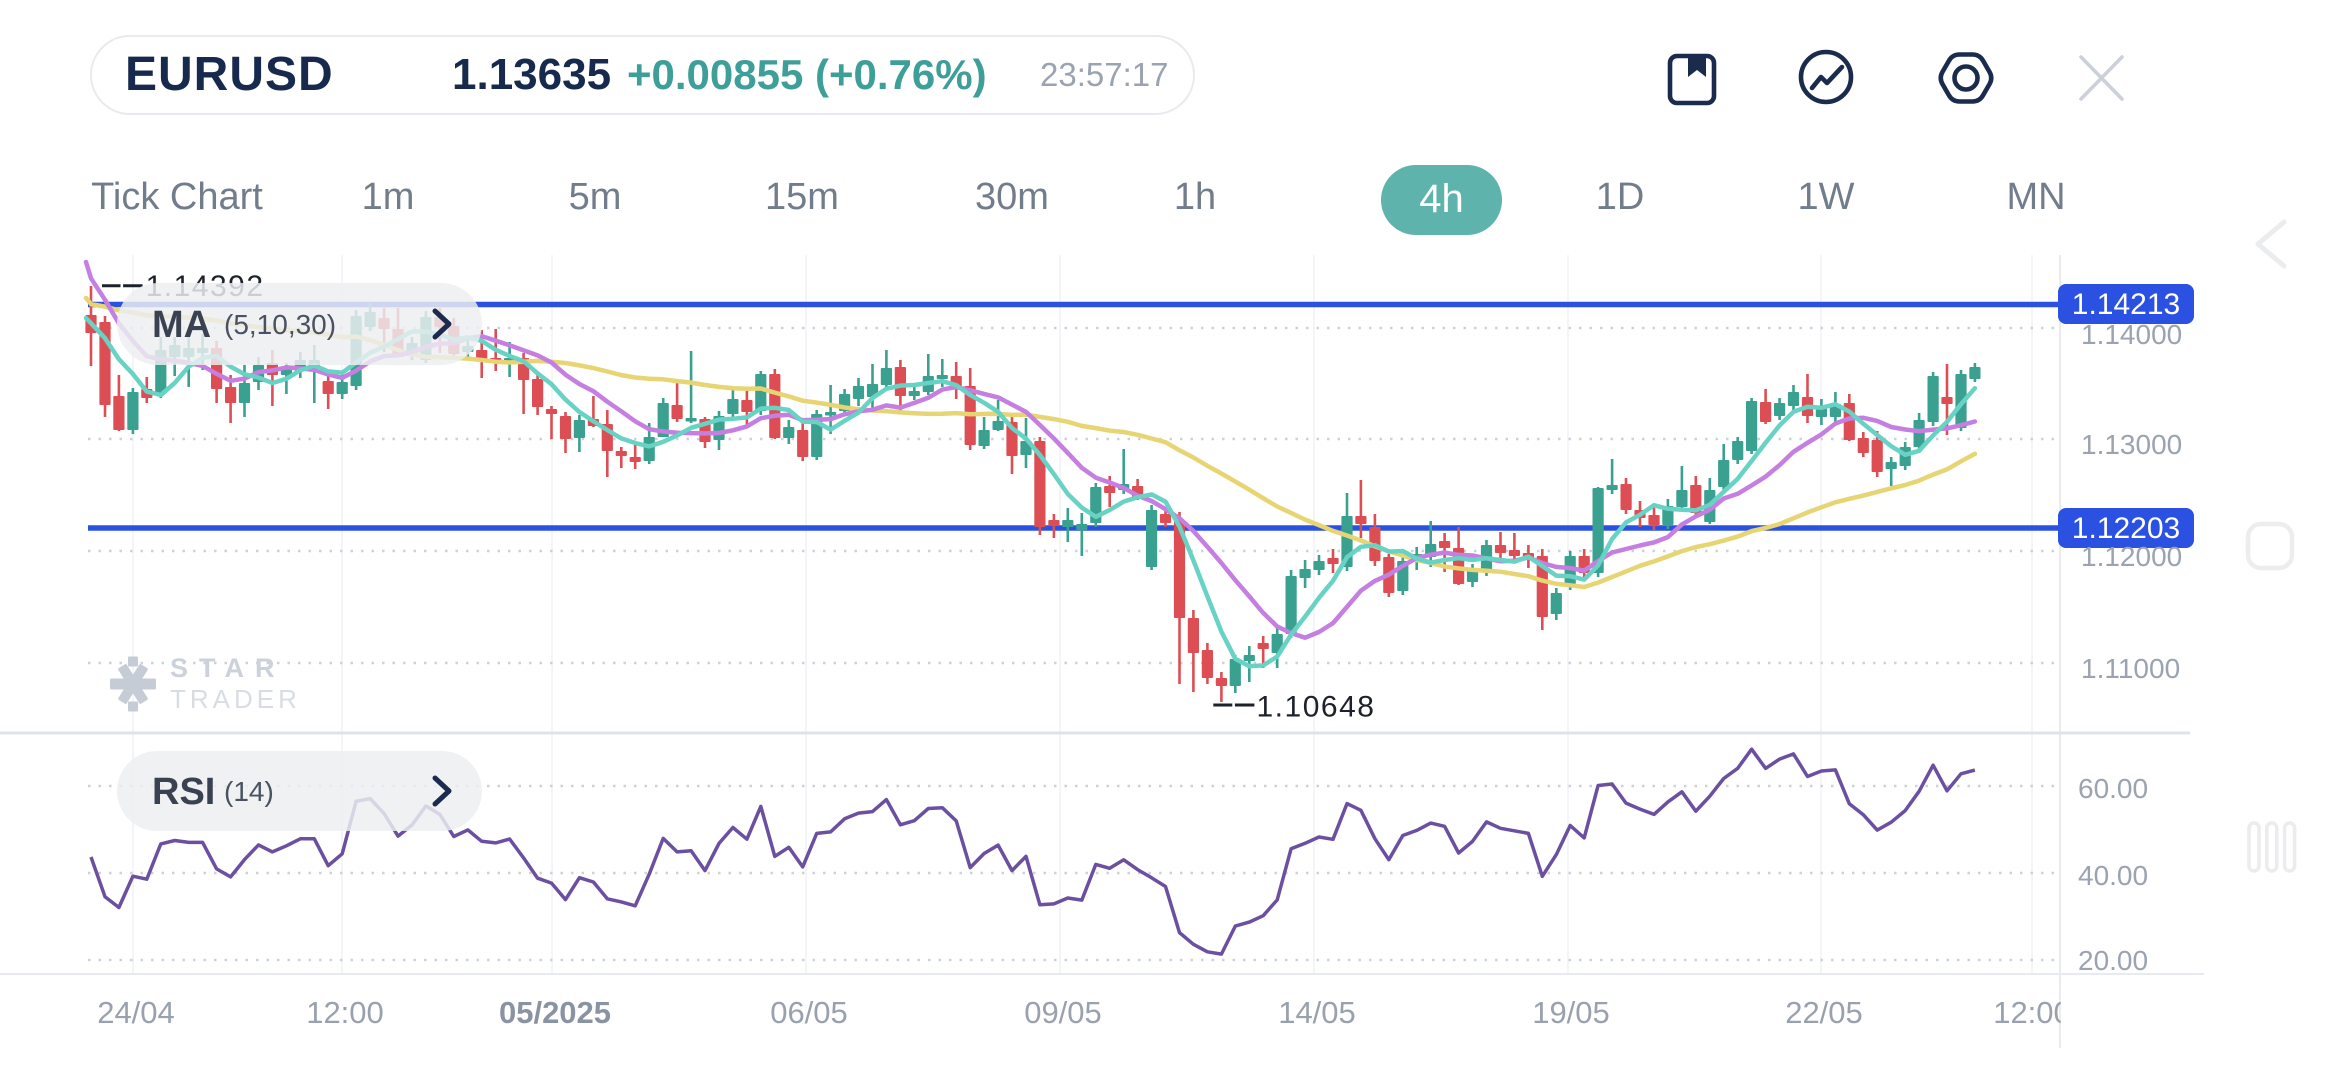 This screenshot has width=2340, height=1080. What do you see at coordinates (2113, 875) in the screenshot?
I see `svg-text: 40.00` at bounding box center [2113, 875].